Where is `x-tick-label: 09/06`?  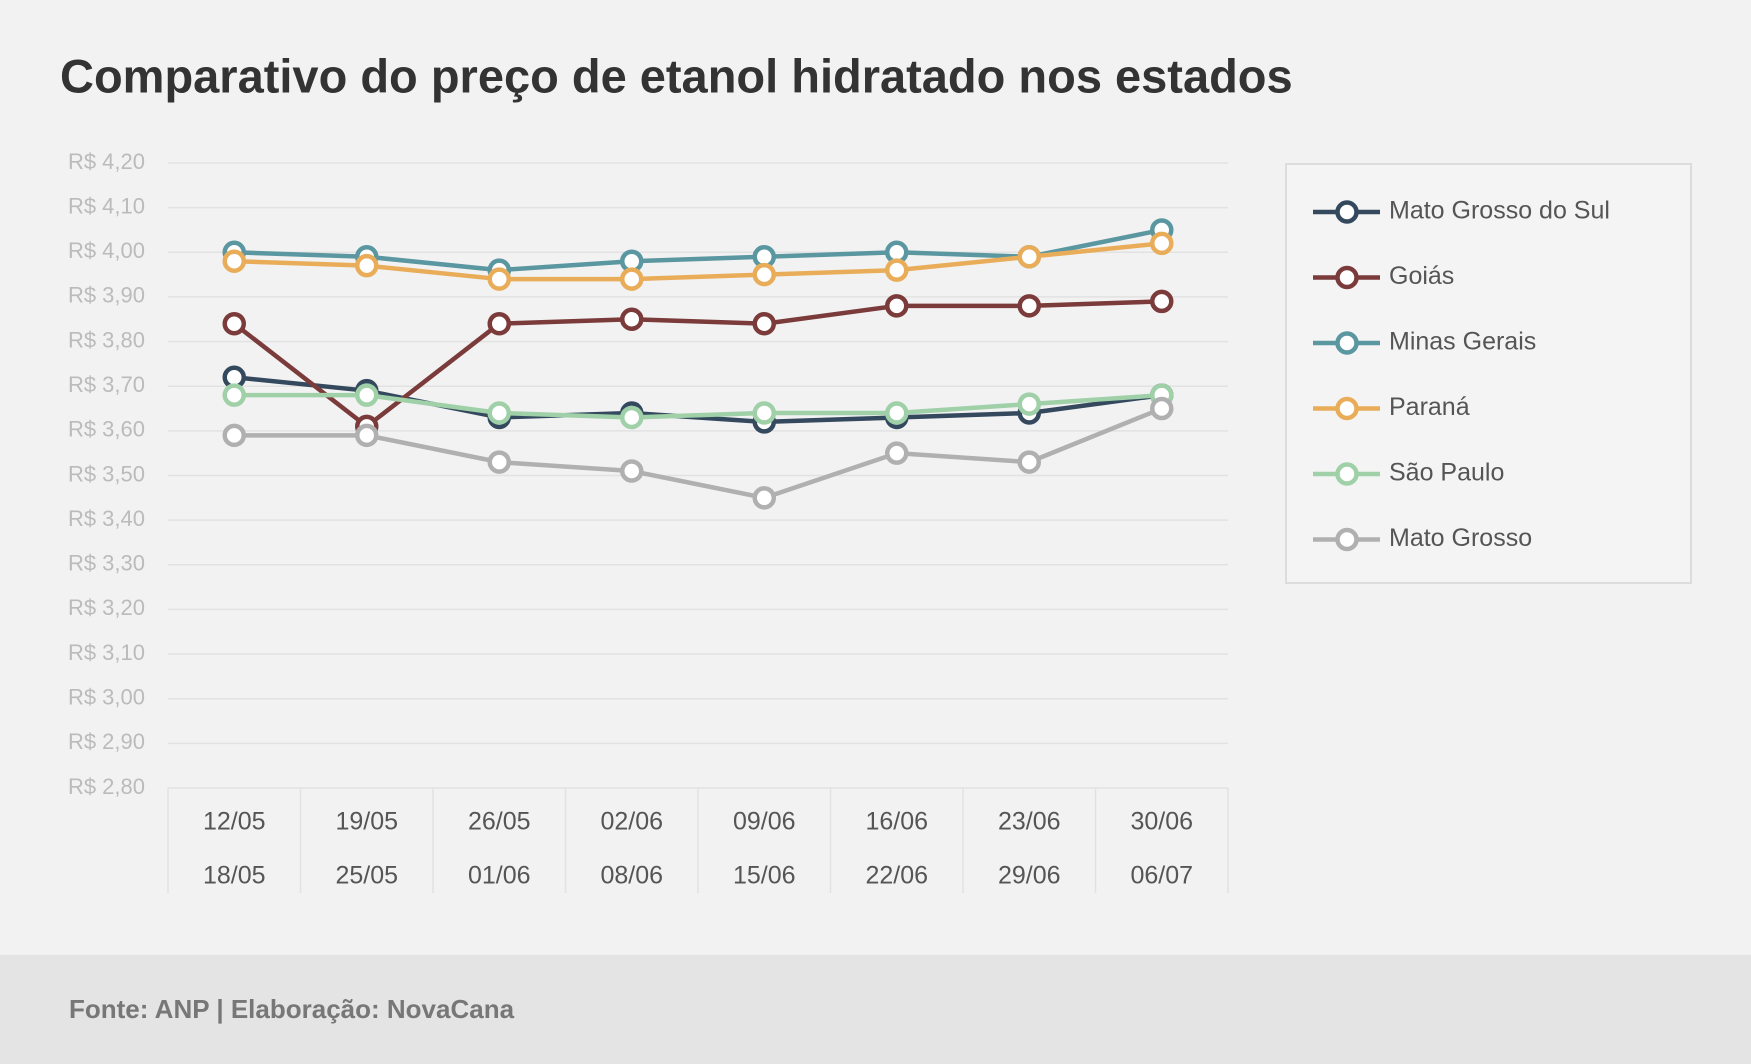
x-tick-label: 09/06 is located at coordinates (764, 822).